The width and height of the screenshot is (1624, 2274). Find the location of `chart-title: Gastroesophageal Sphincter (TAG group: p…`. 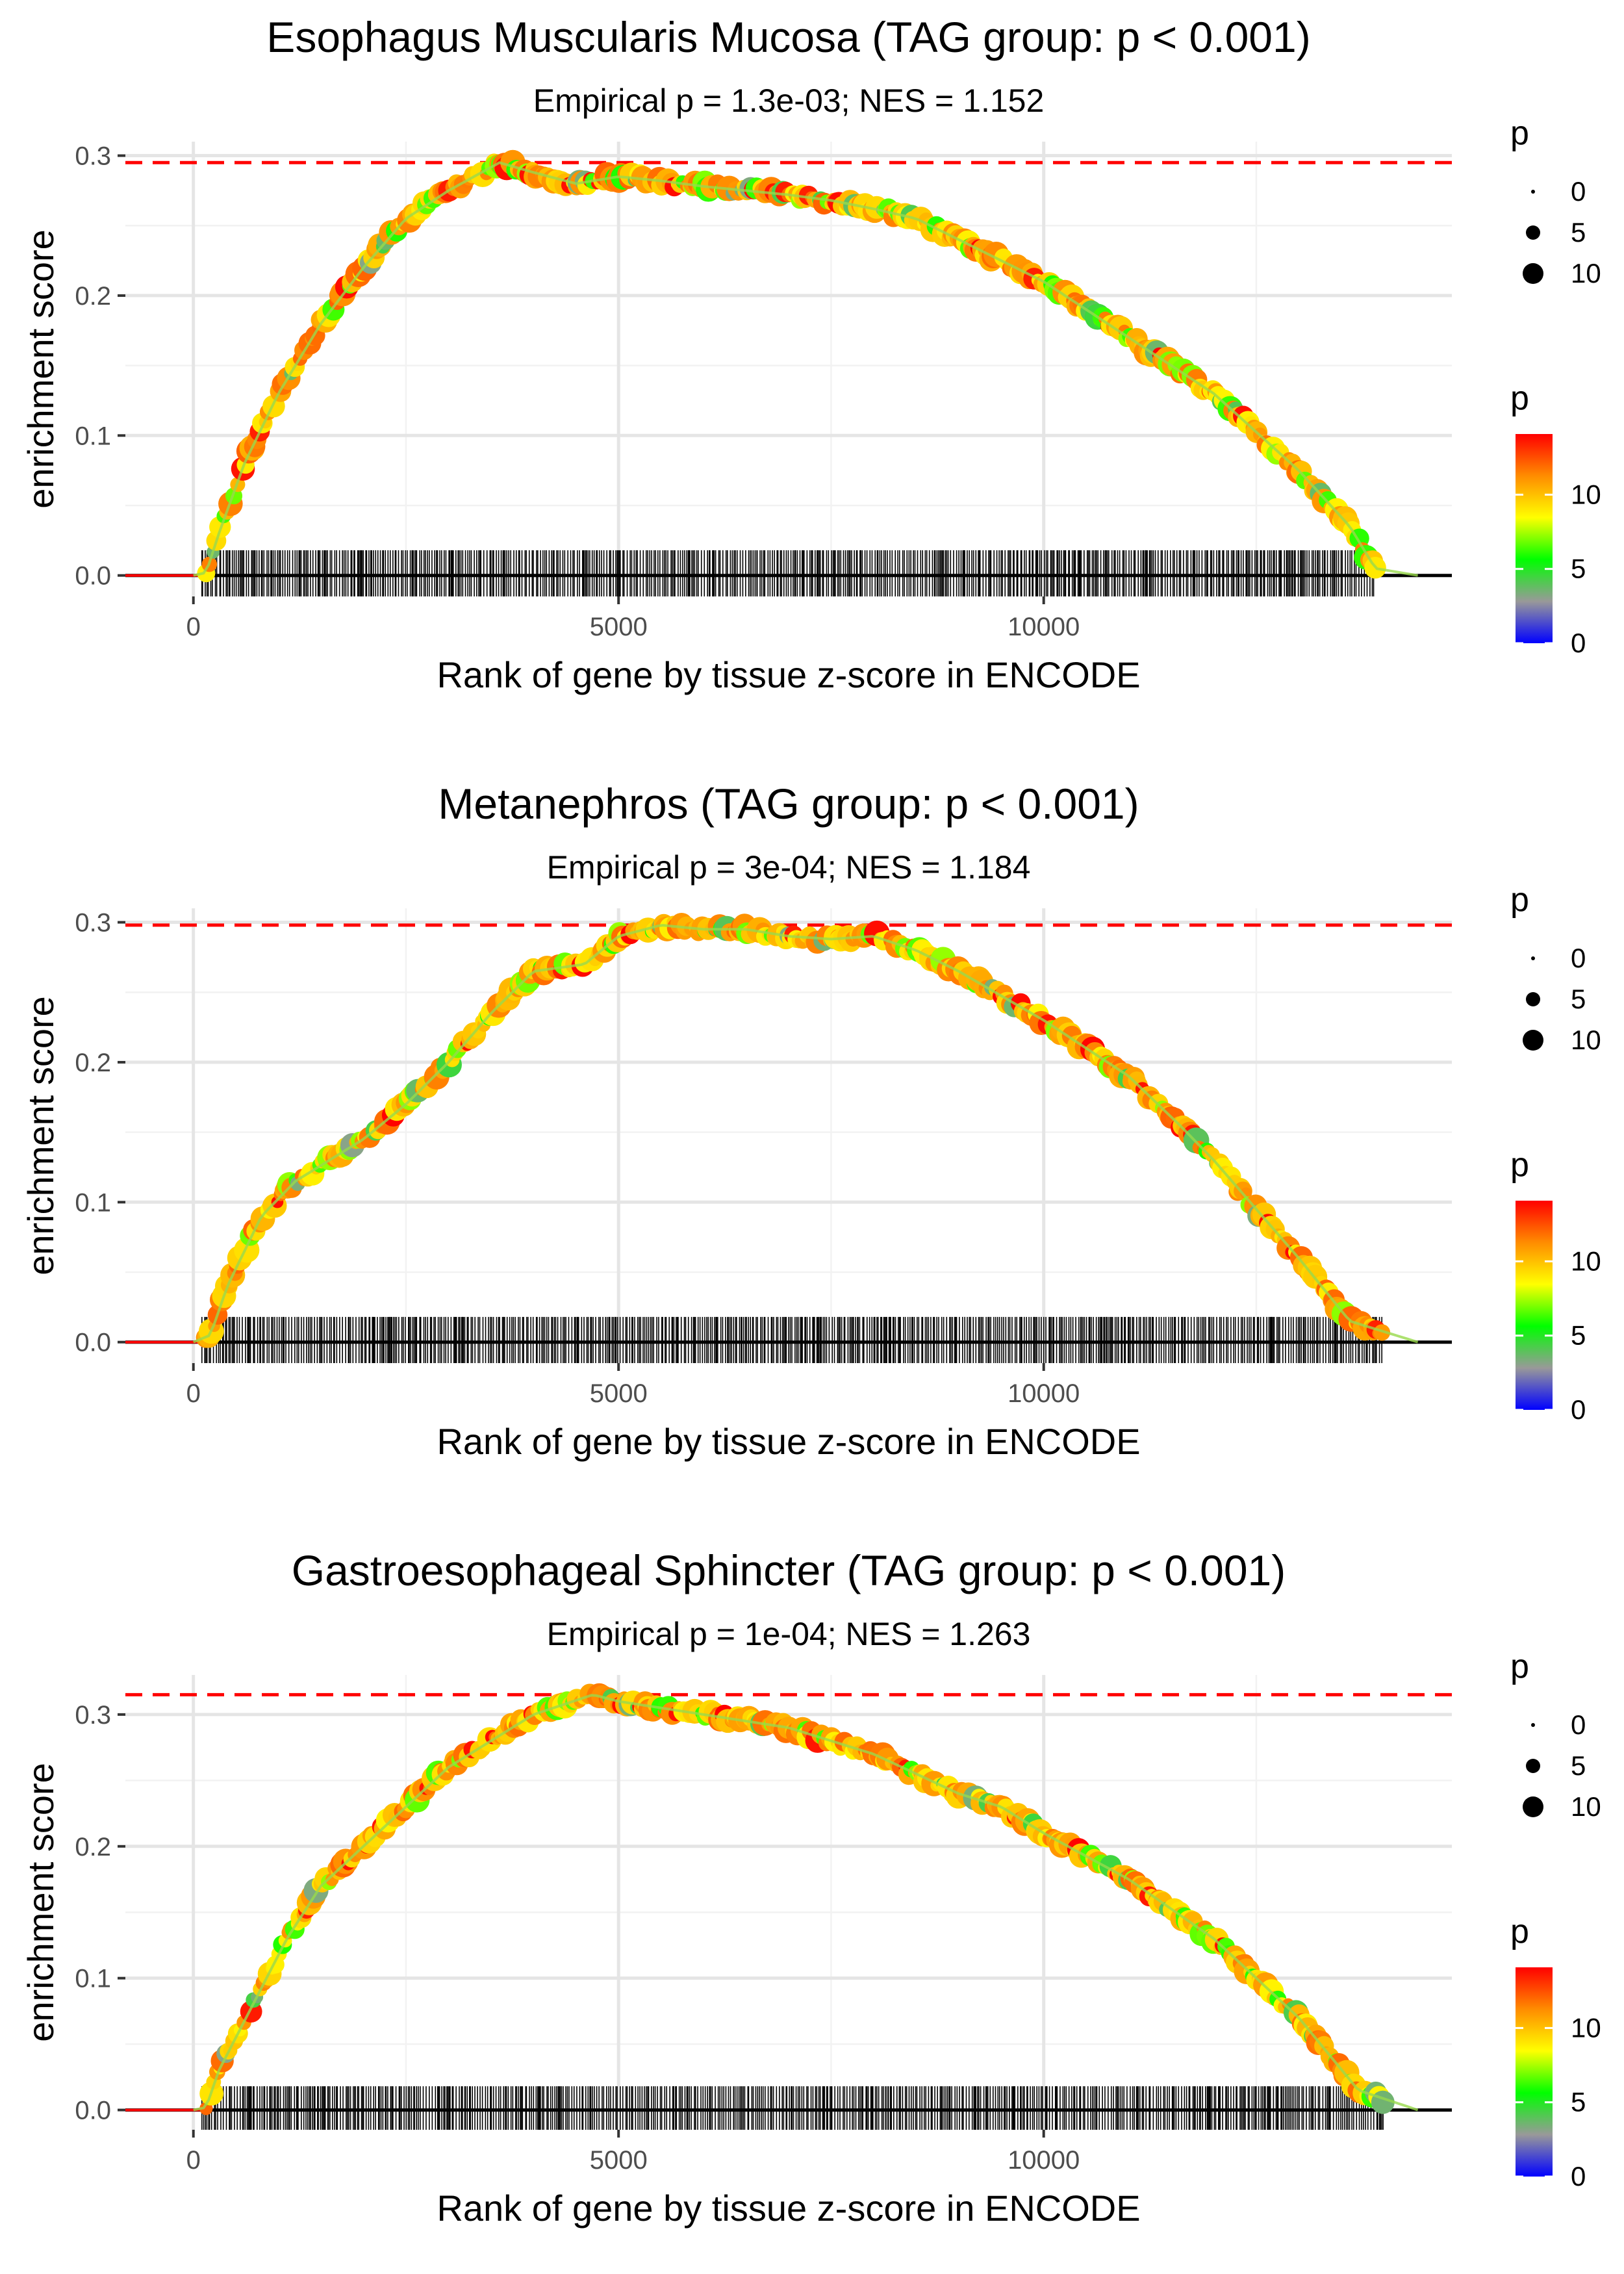

chart-title: Gastroesophageal Sphincter (TAG group: p… is located at coordinates (789, 1570).